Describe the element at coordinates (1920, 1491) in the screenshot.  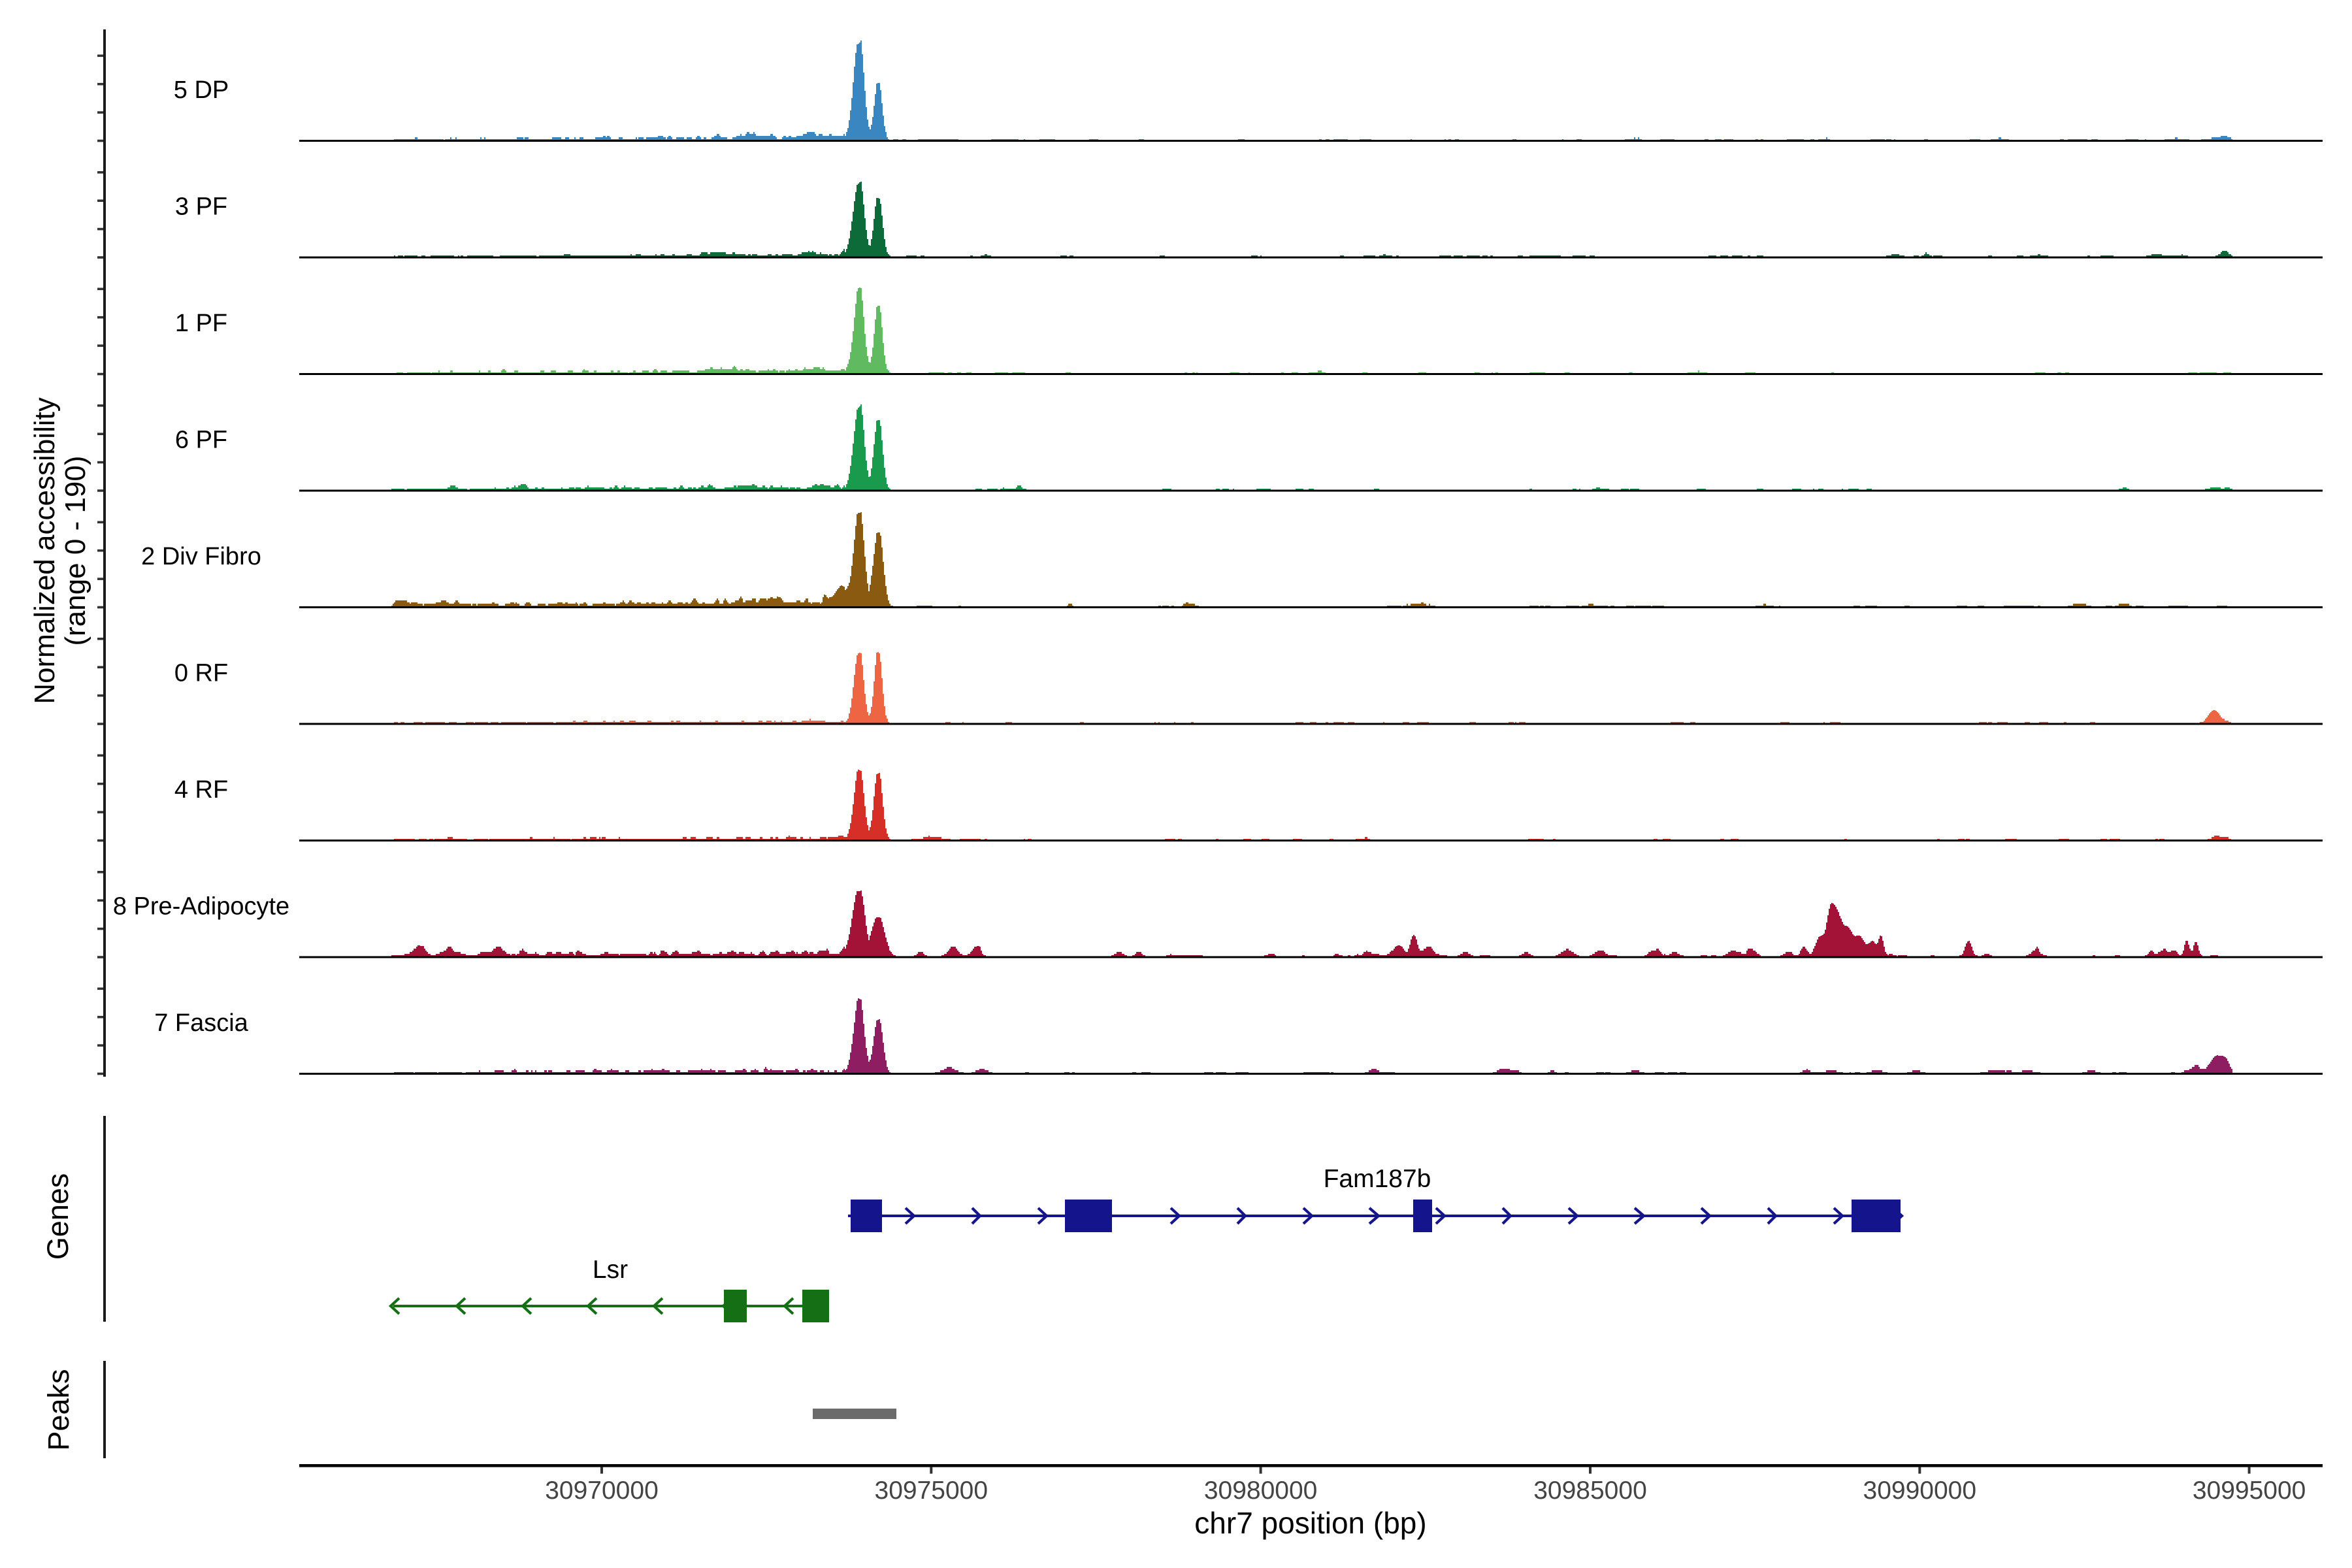
I see `svg-text: 30990000` at that location.